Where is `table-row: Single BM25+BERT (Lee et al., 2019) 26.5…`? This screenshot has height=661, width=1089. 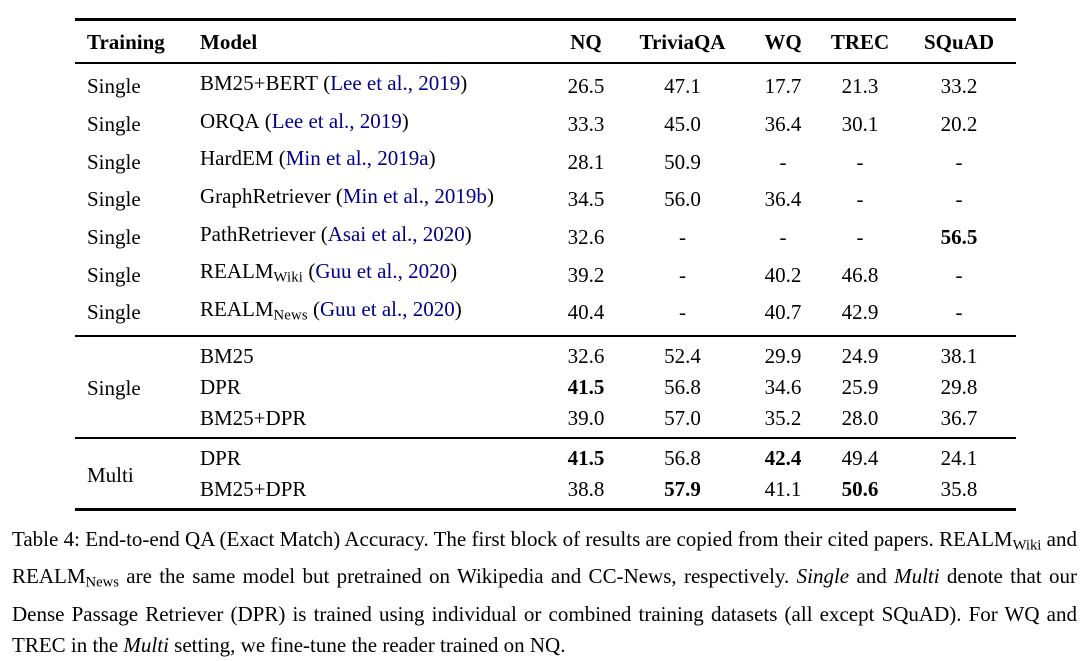 table-row: Single BM25+BERT (Lee et al., 2019) 26.5… is located at coordinates (545, 84).